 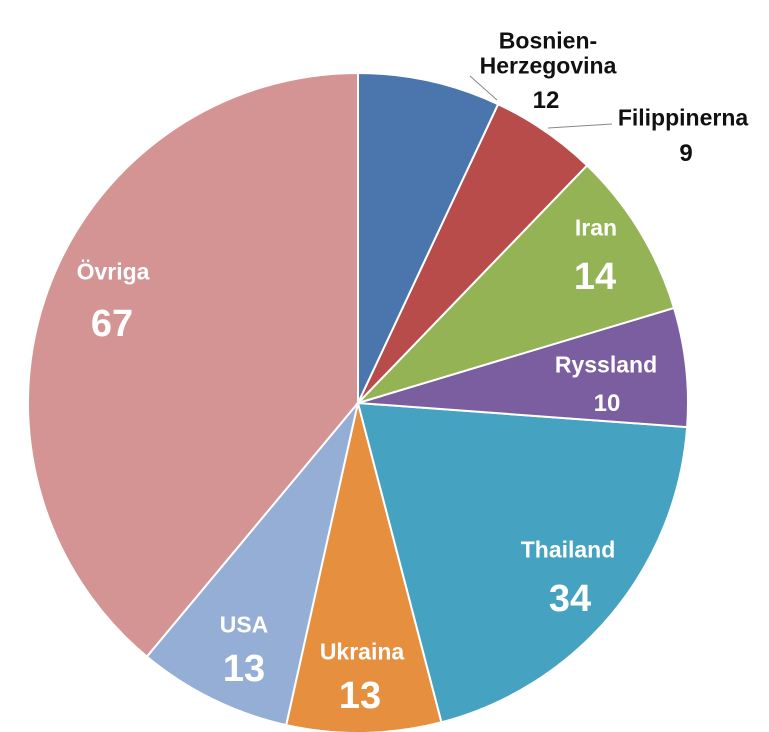 What do you see at coordinates (686, 153) in the screenshot?
I see `slice-value: 9` at bounding box center [686, 153].